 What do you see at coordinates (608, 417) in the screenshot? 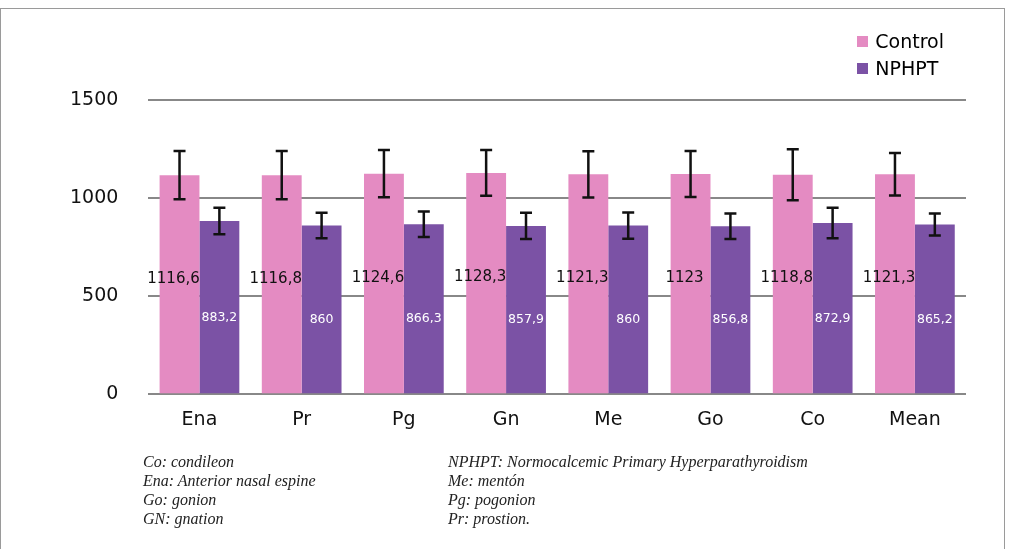
I see `x-tick-label: Me` at bounding box center [608, 417].